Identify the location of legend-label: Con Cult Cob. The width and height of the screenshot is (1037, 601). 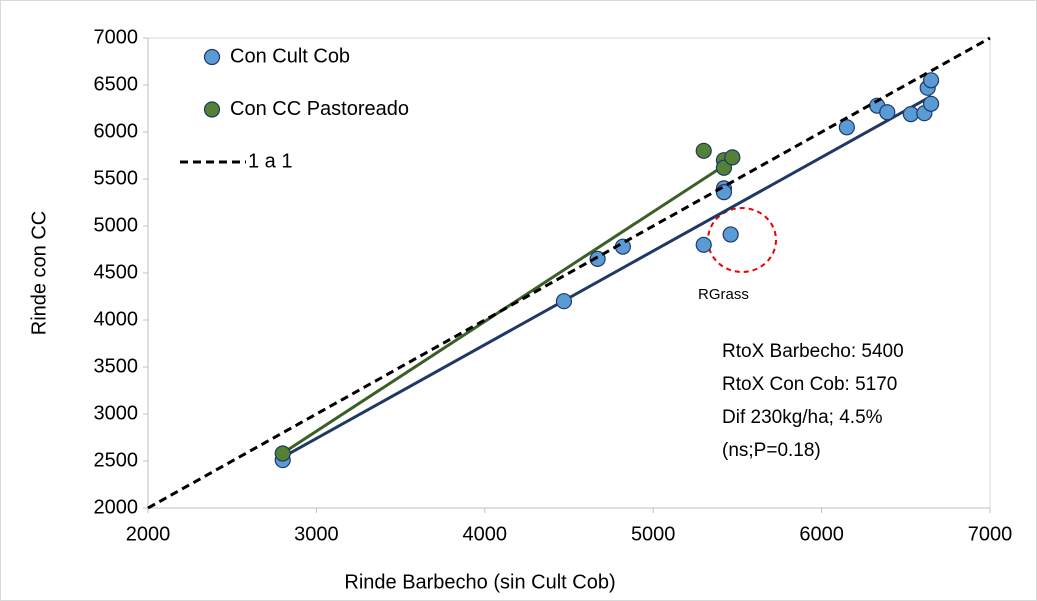
(290, 56).